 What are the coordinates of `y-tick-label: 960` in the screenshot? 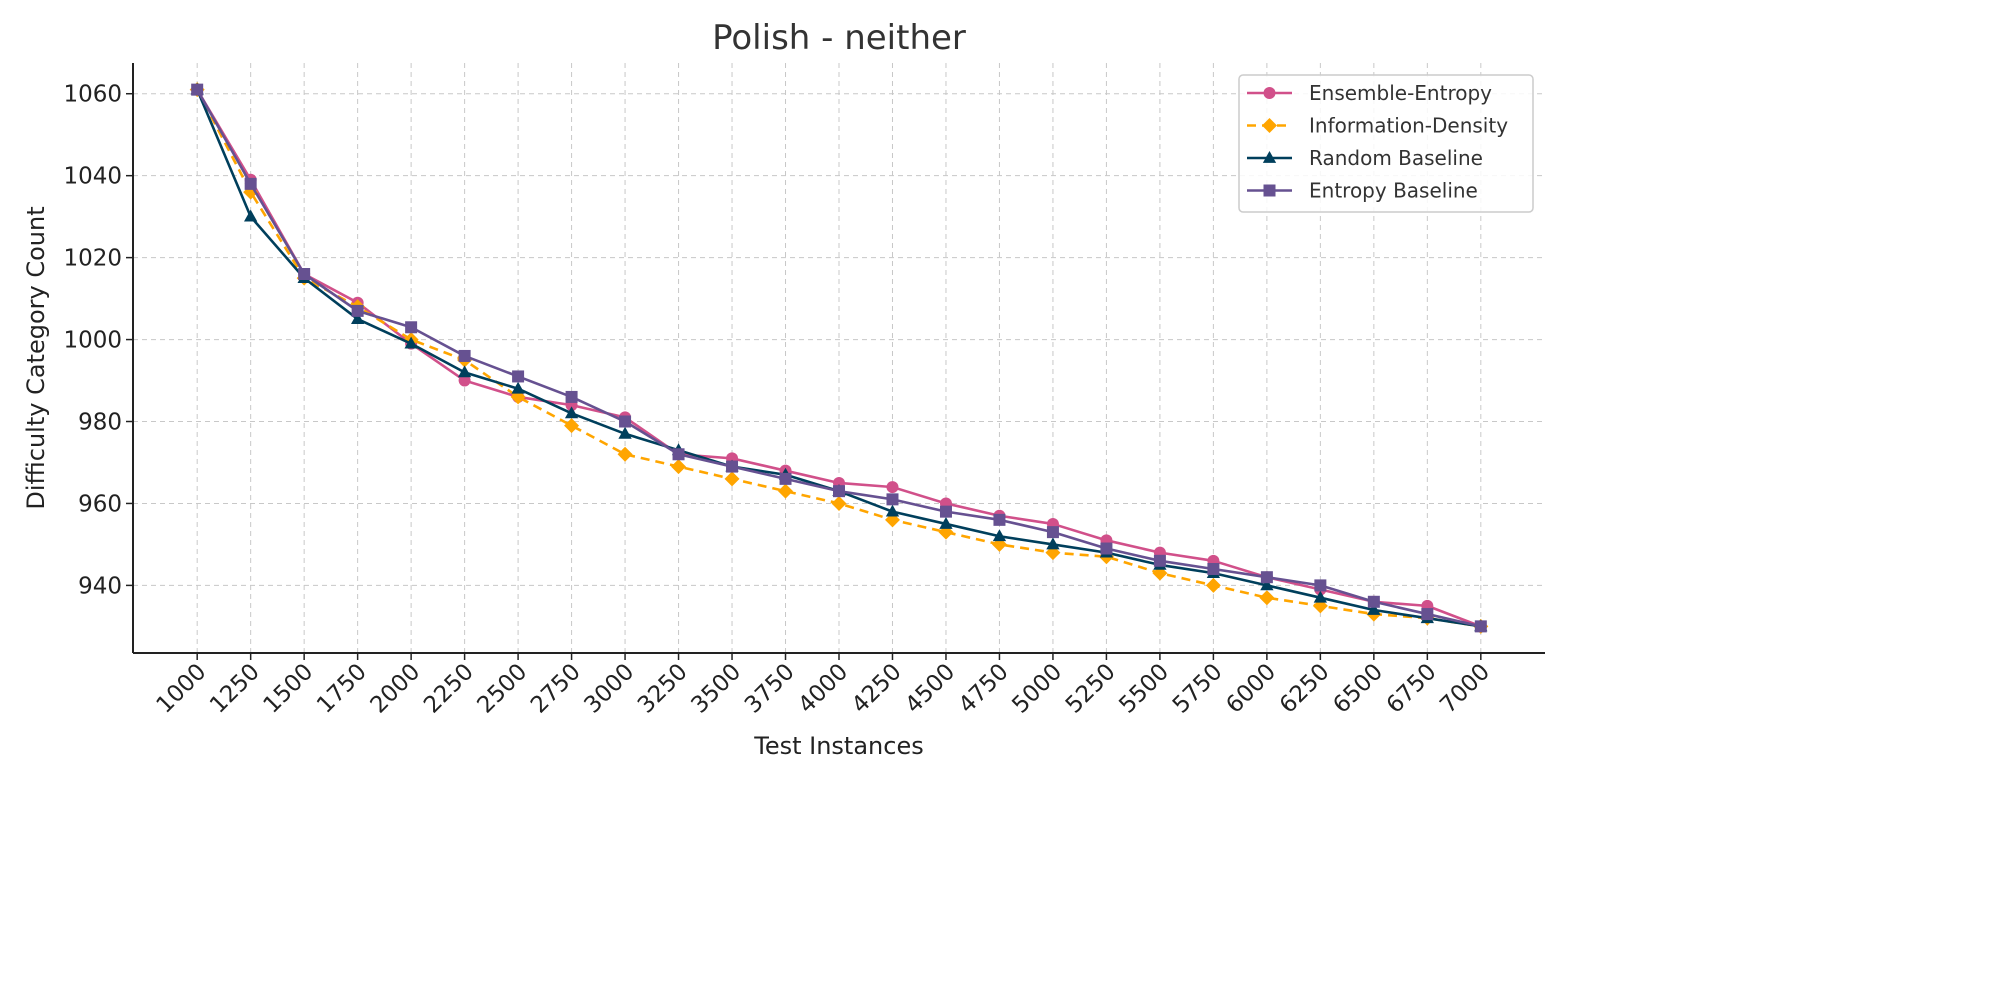 It's located at (100, 504).